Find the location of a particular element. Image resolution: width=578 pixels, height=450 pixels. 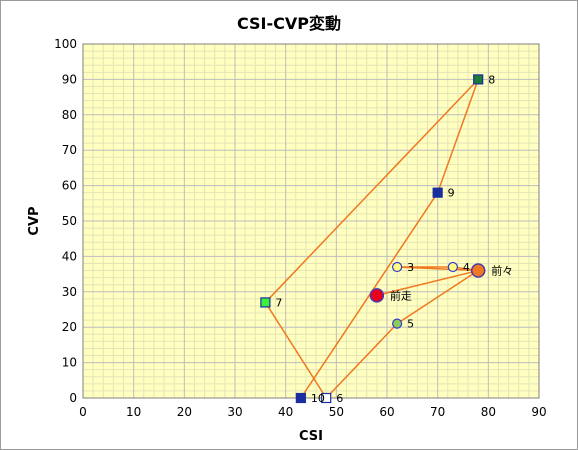

point-4-marker is located at coordinates (452, 267).